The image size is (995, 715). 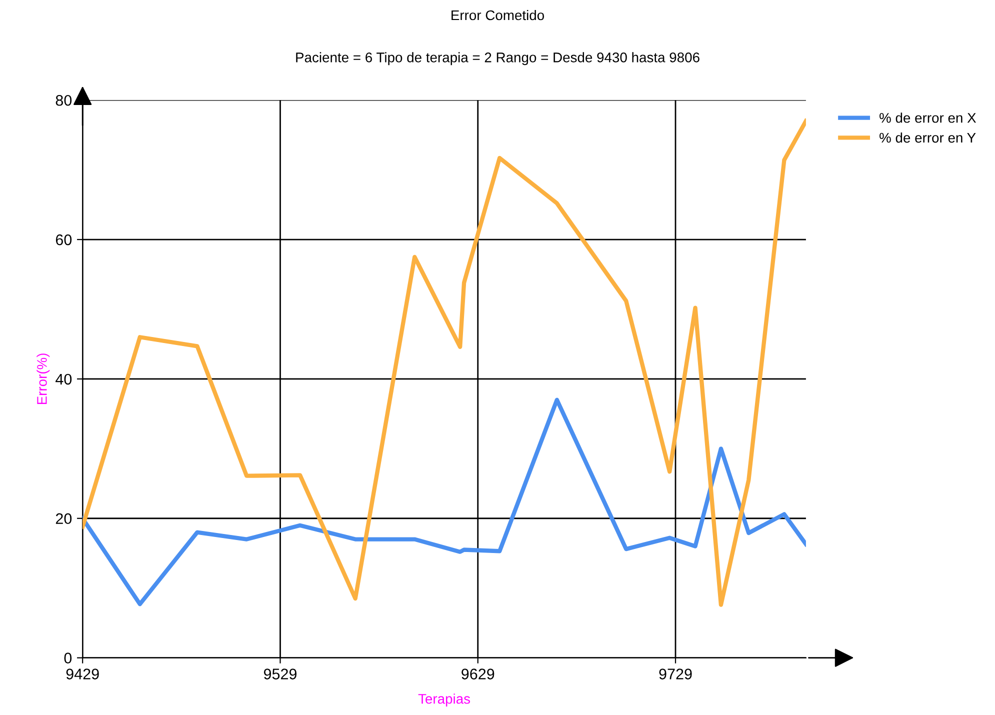 I want to click on x-tick-label: 9429, so click(x=82, y=674).